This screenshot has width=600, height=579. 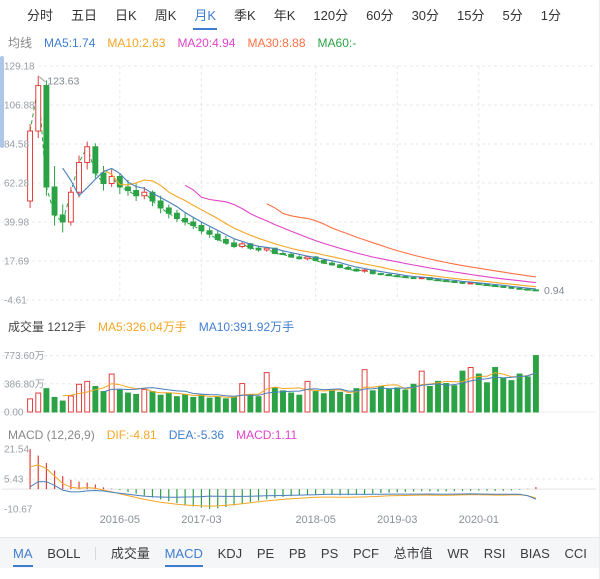 I want to click on price-axis-label: 129.18, so click(x=19, y=67).